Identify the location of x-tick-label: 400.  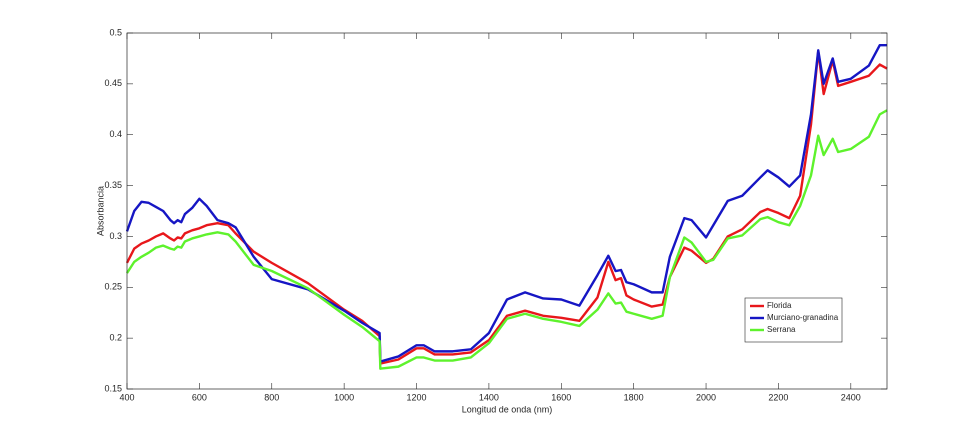
(126, 397).